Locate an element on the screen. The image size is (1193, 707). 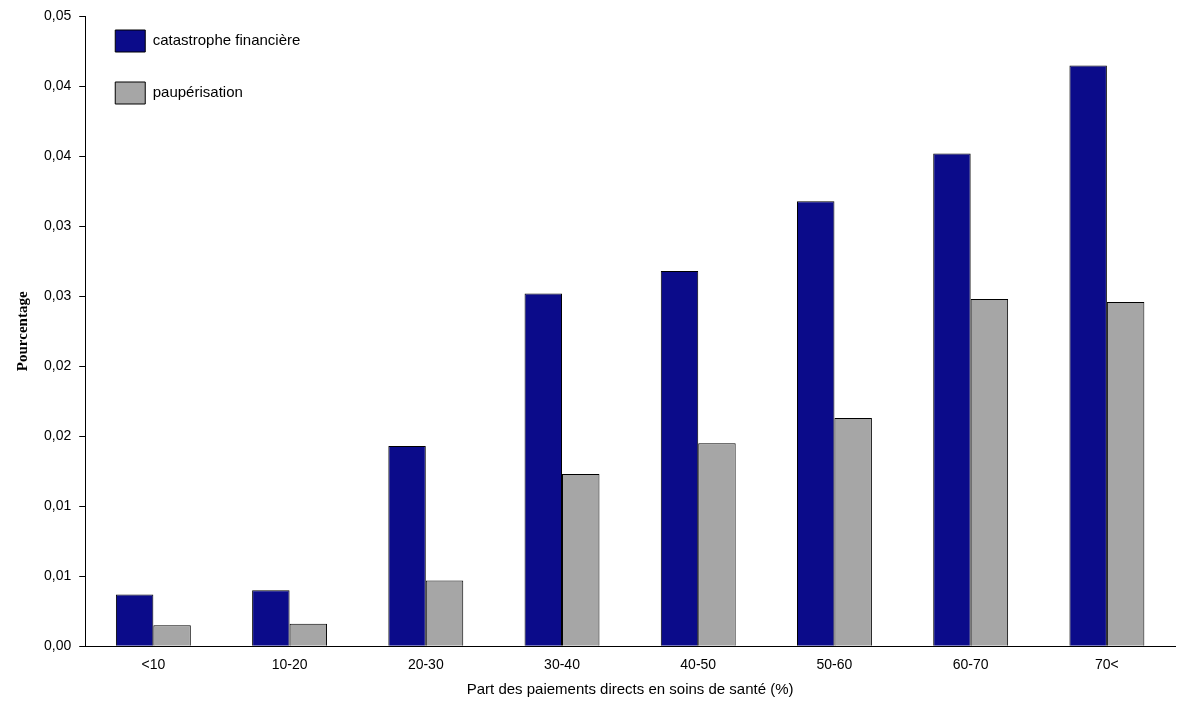
legend-label: catastrophe financière is located at coordinates (226, 40).